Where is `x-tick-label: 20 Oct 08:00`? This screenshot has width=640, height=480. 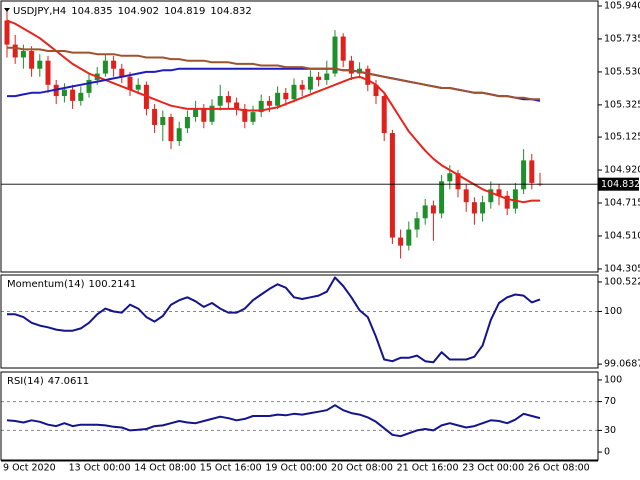 x-tick-label: 20 Oct 08:00 is located at coordinates (362, 468).